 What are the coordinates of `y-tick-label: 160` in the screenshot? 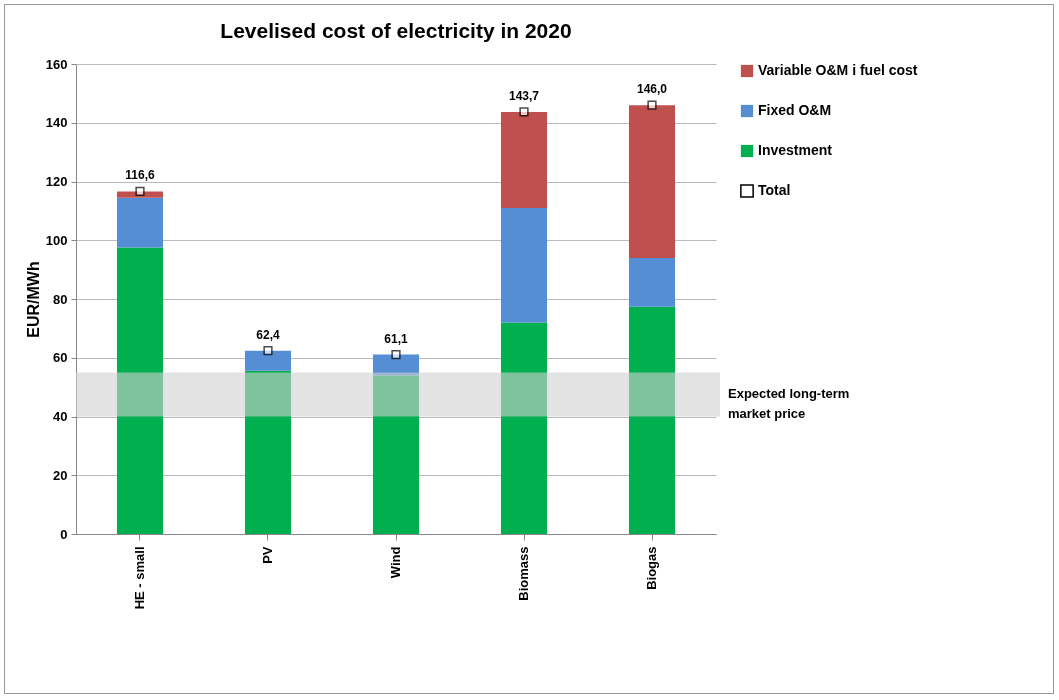 It's located at (56, 64).